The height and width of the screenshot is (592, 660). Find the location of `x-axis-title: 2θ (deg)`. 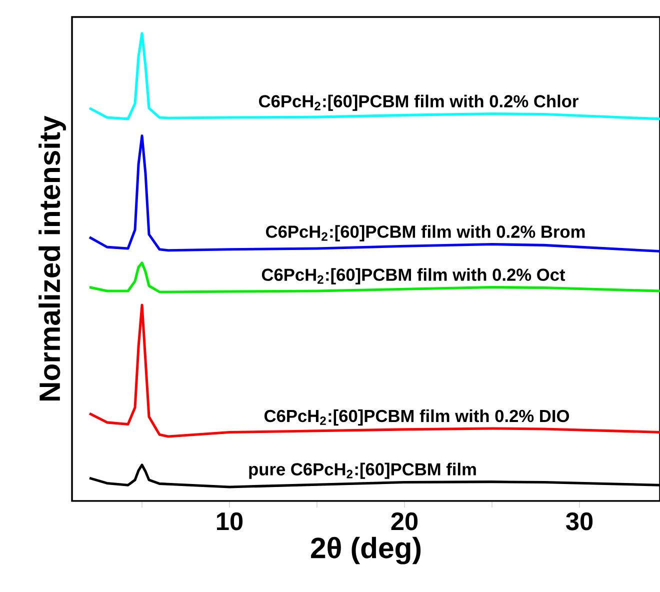

x-axis-title: 2θ (deg) is located at coordinates (366, 550).